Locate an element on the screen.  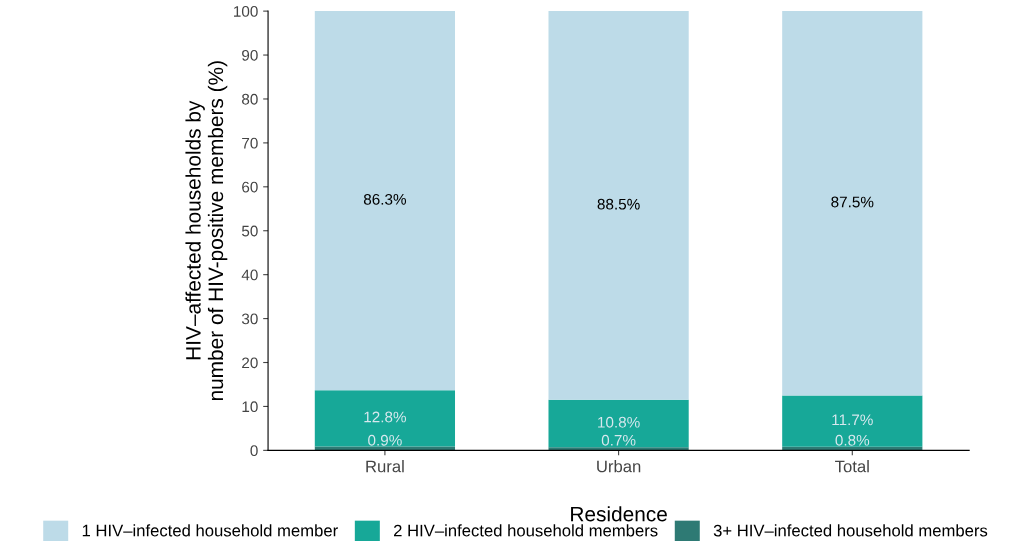
y-tick-label: 90 is located at coordinates (250, 55).